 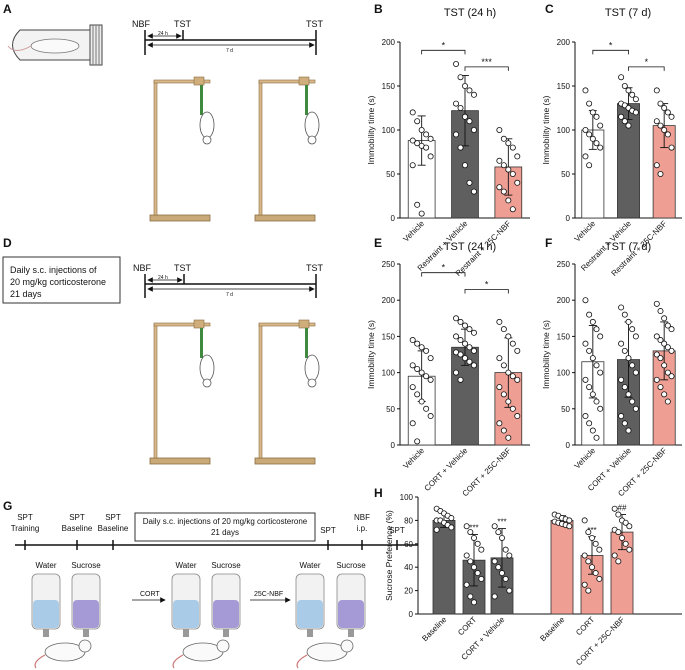 What do you see at coordinates (86, 599) in the screenshot?
I see `bottle-2: Sucrose` at bounding box center [86, 599].